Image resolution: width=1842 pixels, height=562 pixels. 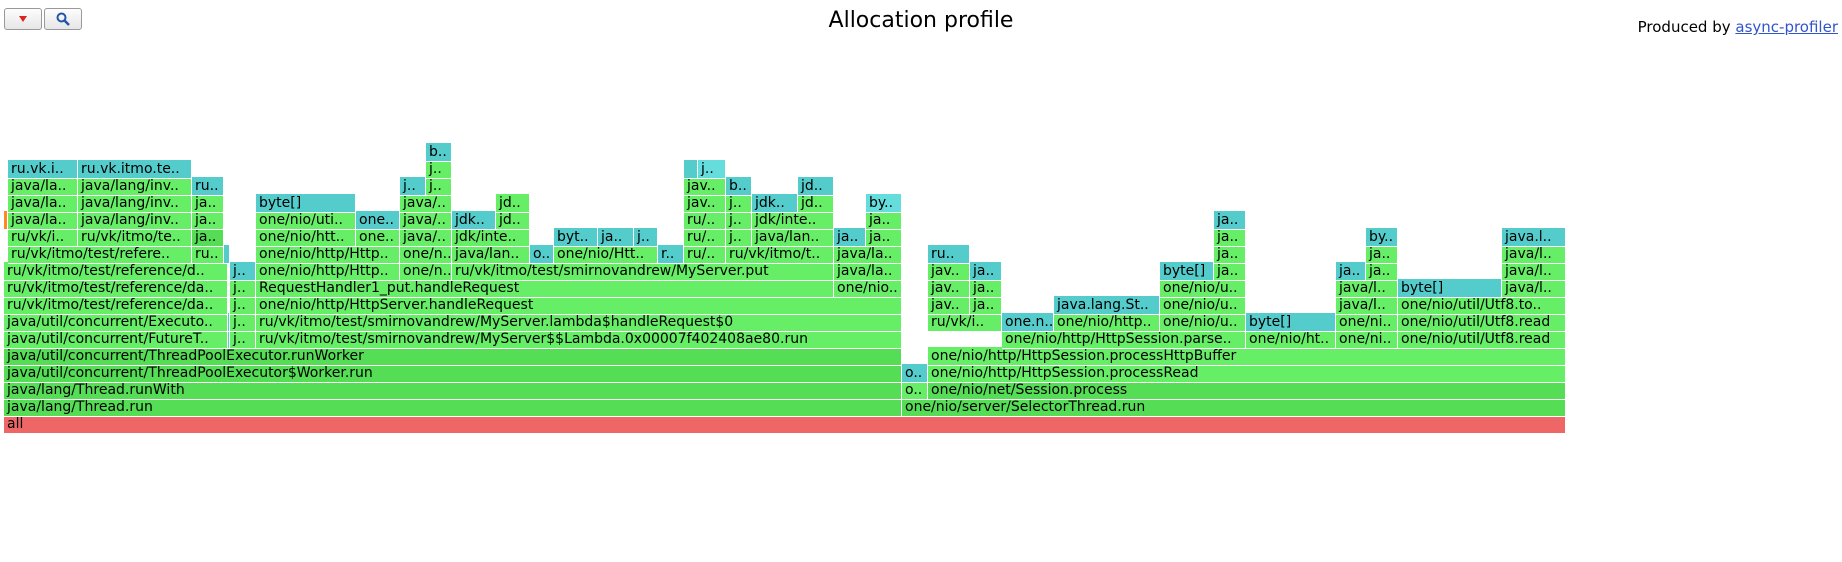 What do you see at coordinates (378, 237) in the screenshot?
I see `flame-frame: one..` at bounding box center [378, 237].